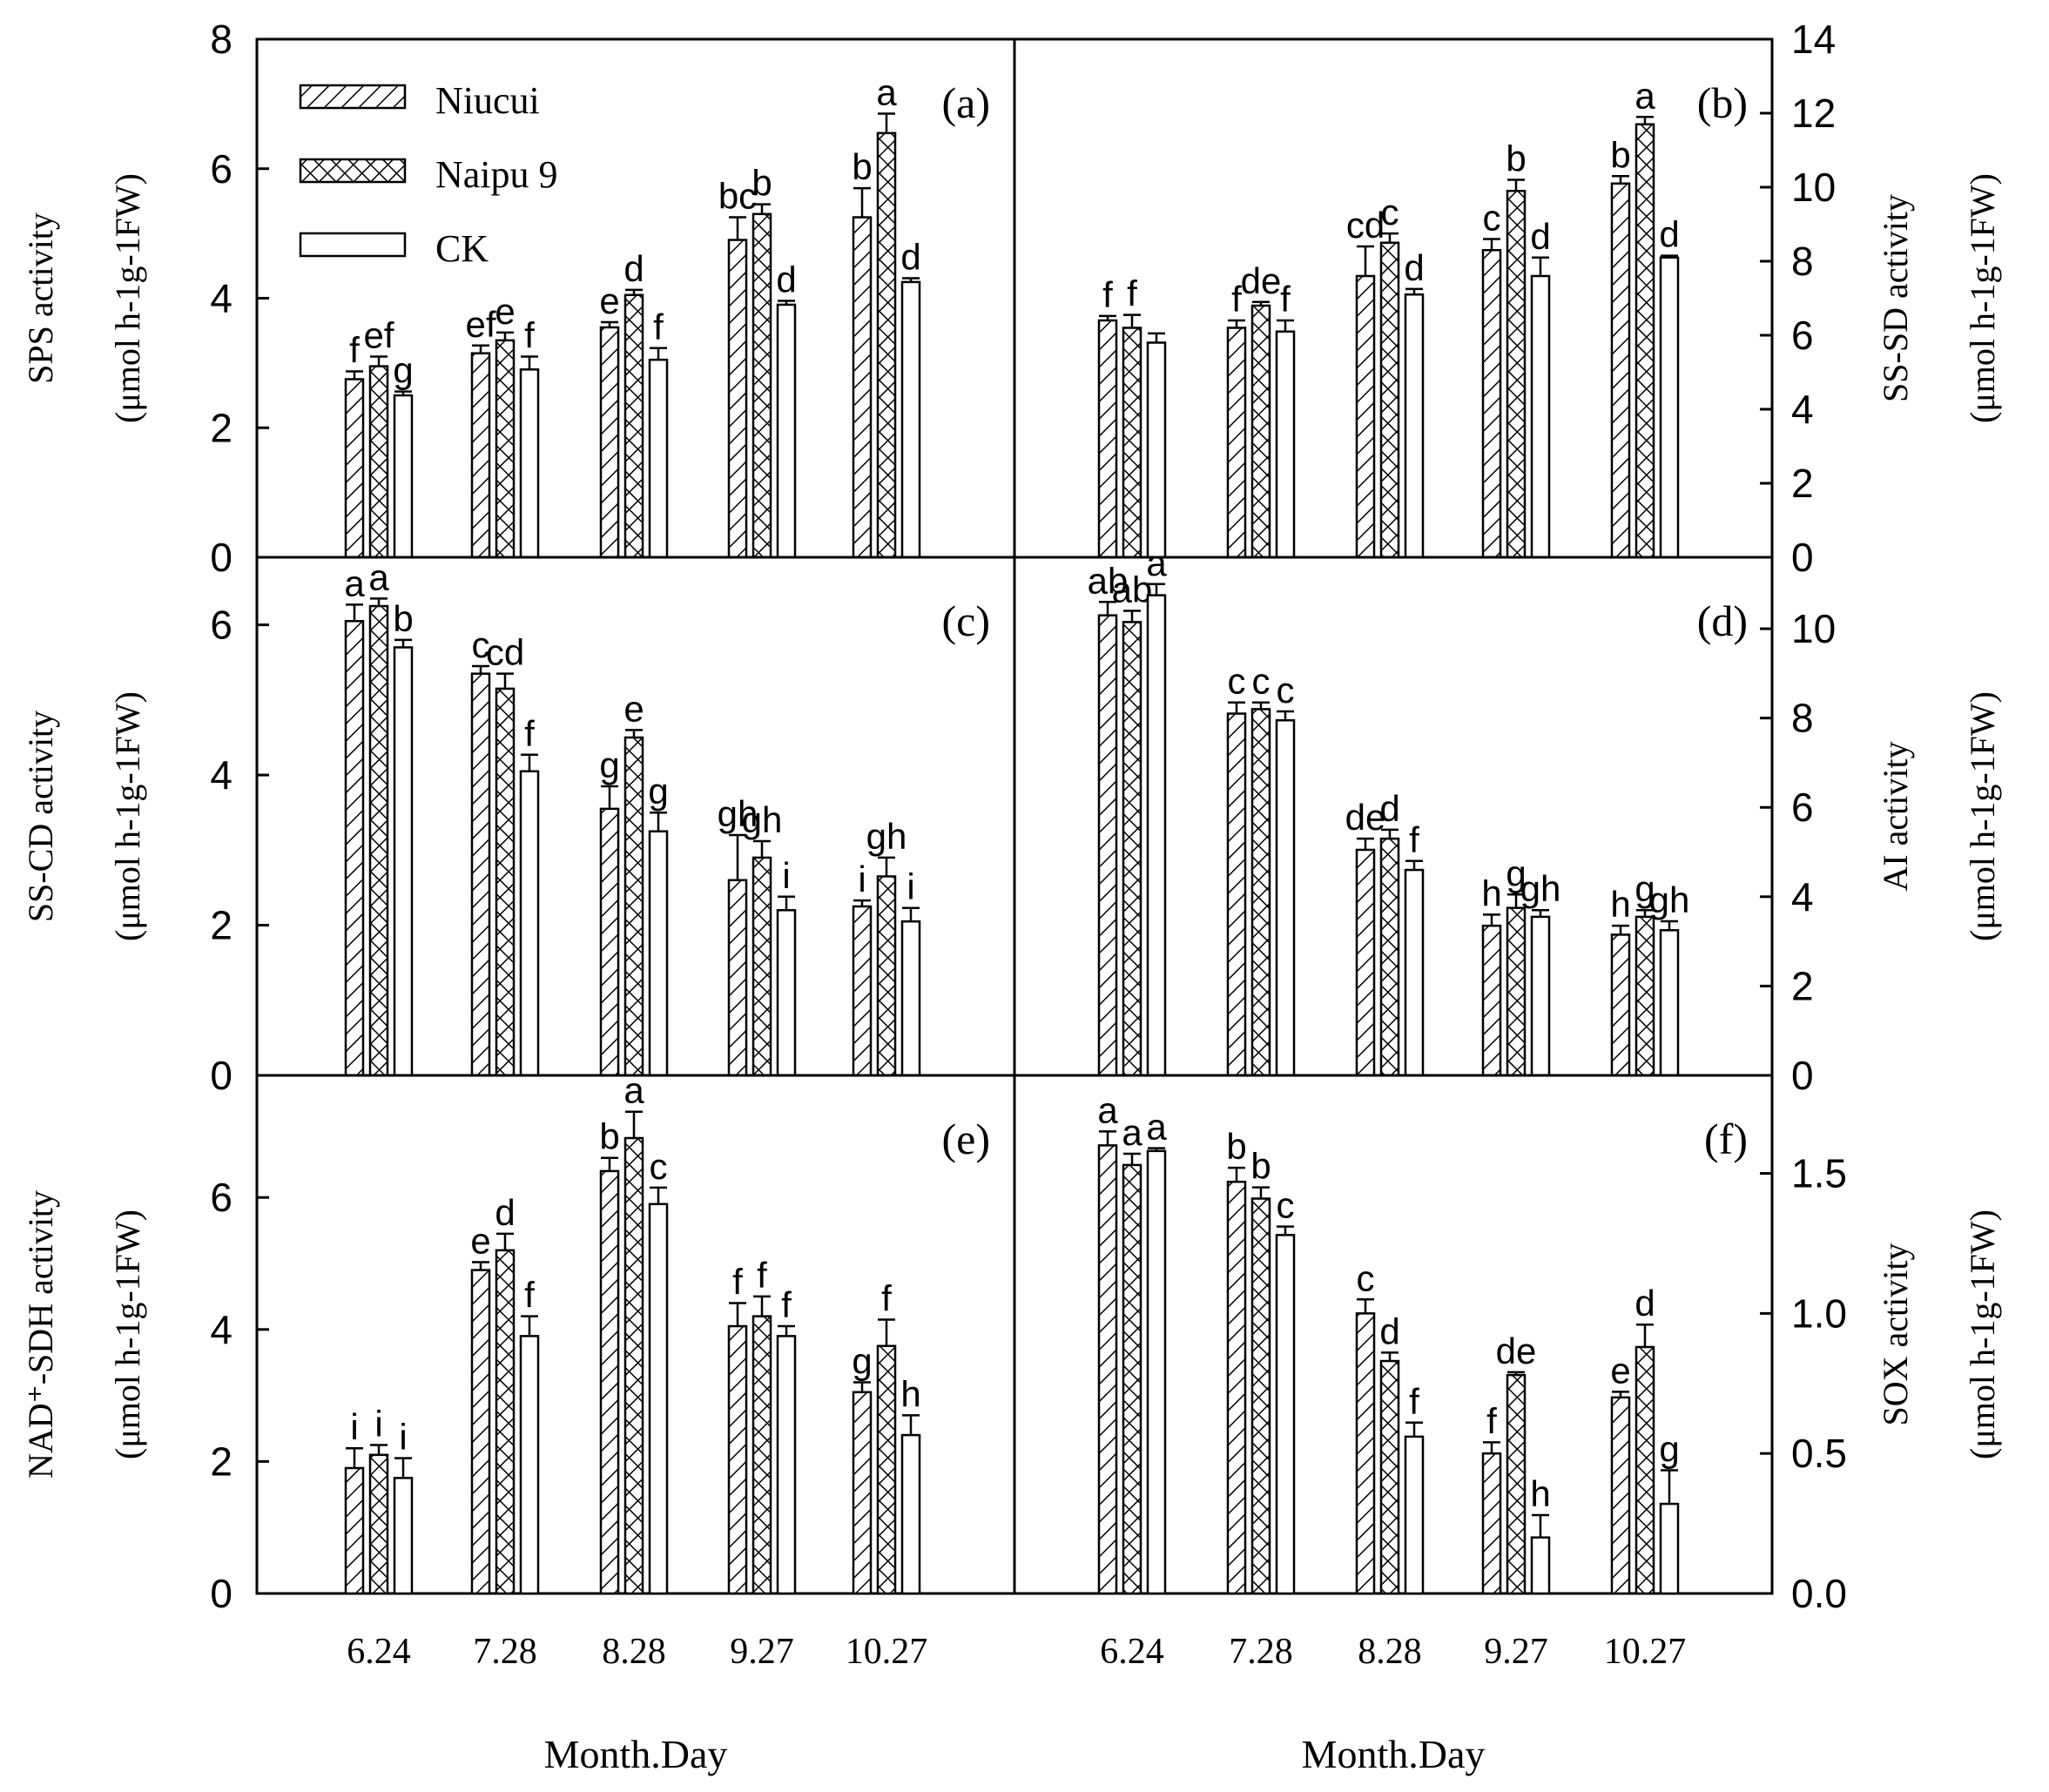 The height and width of the screenshot is (1792, 2049). Describe the element at coordinates (1819, 1453) in the screenshot. I see `y-tick-label: 0.5` at that location.